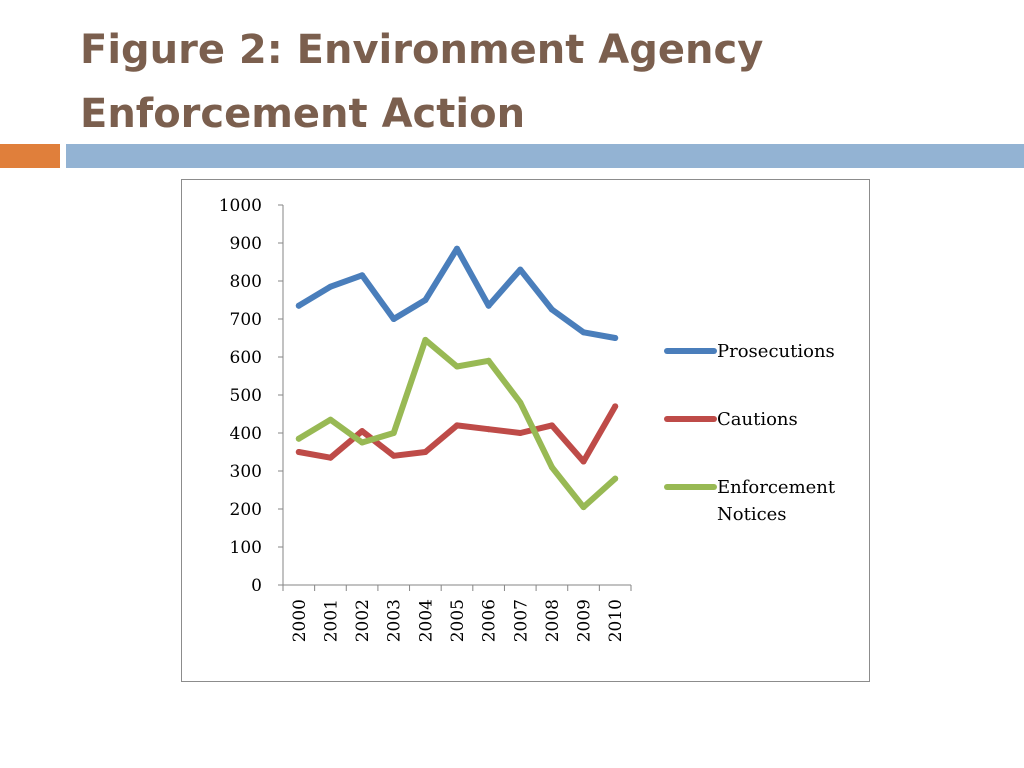 The image size is (1024, 768). I want to click on legend-label: Notices, so click(752, 514).